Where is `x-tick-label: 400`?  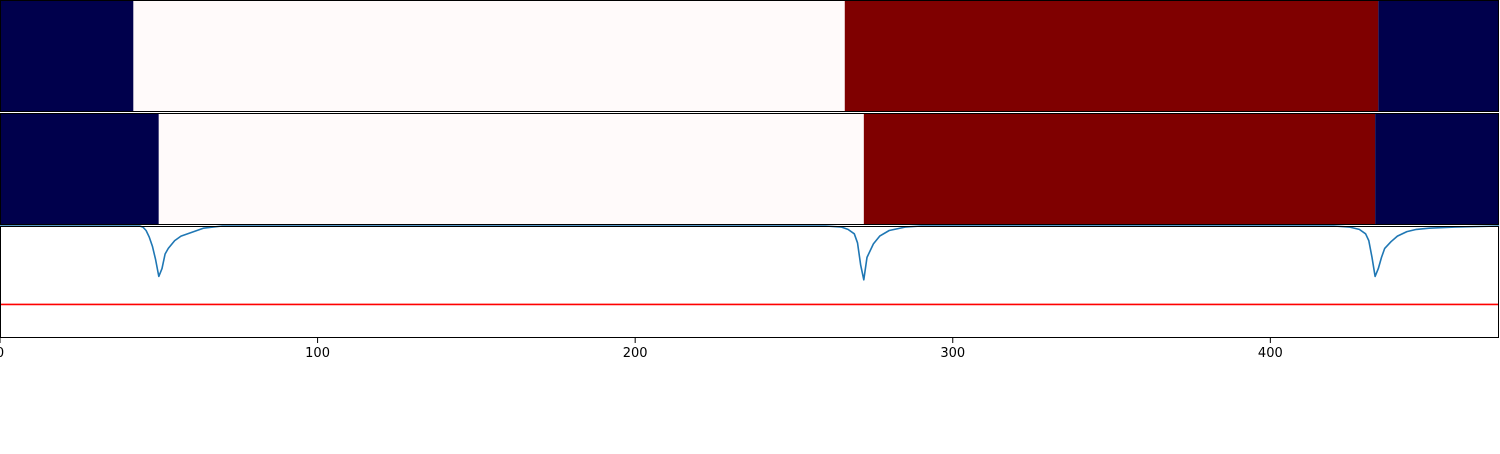
x-tick-label: 400 is located at coordinates (1270, 353).